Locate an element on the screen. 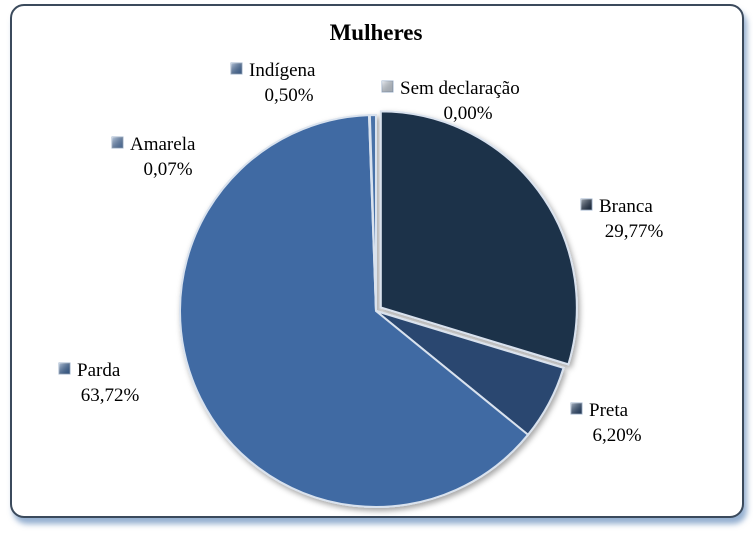 The image size is (753, 535). slice-label-value: 0,07% is located at coordinates (167, 169).